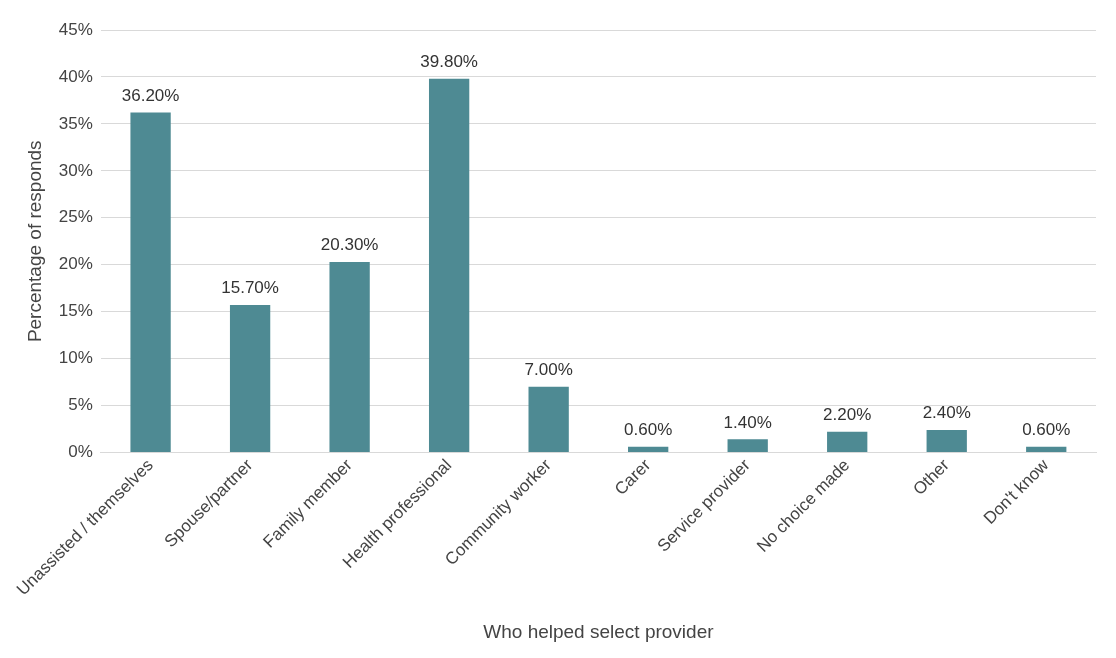 This screenshot has height=658, width=1116. What do you see at coordinates (946, 413) in the screenshot?
I see `data-label: 2.40%` at bounding box center [946, 413].